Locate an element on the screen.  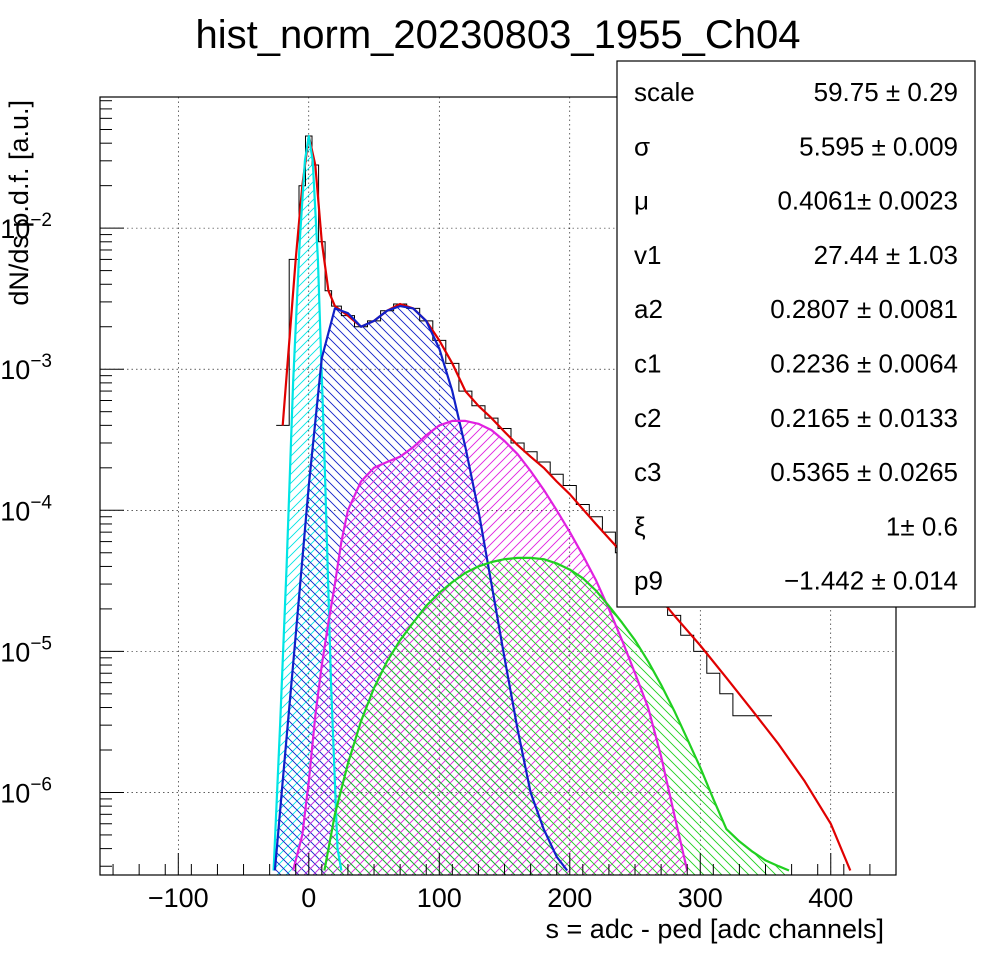
stats-row: μ 0.4061± 0.0023 is located at coordinates (796, 201).